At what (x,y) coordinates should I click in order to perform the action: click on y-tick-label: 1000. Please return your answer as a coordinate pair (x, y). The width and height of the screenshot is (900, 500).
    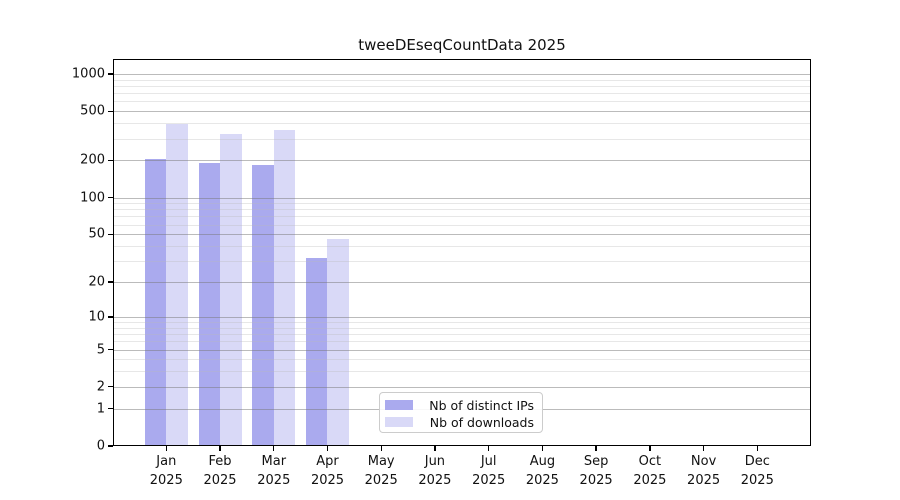
    Looking at the image, I should click on (88, 74).